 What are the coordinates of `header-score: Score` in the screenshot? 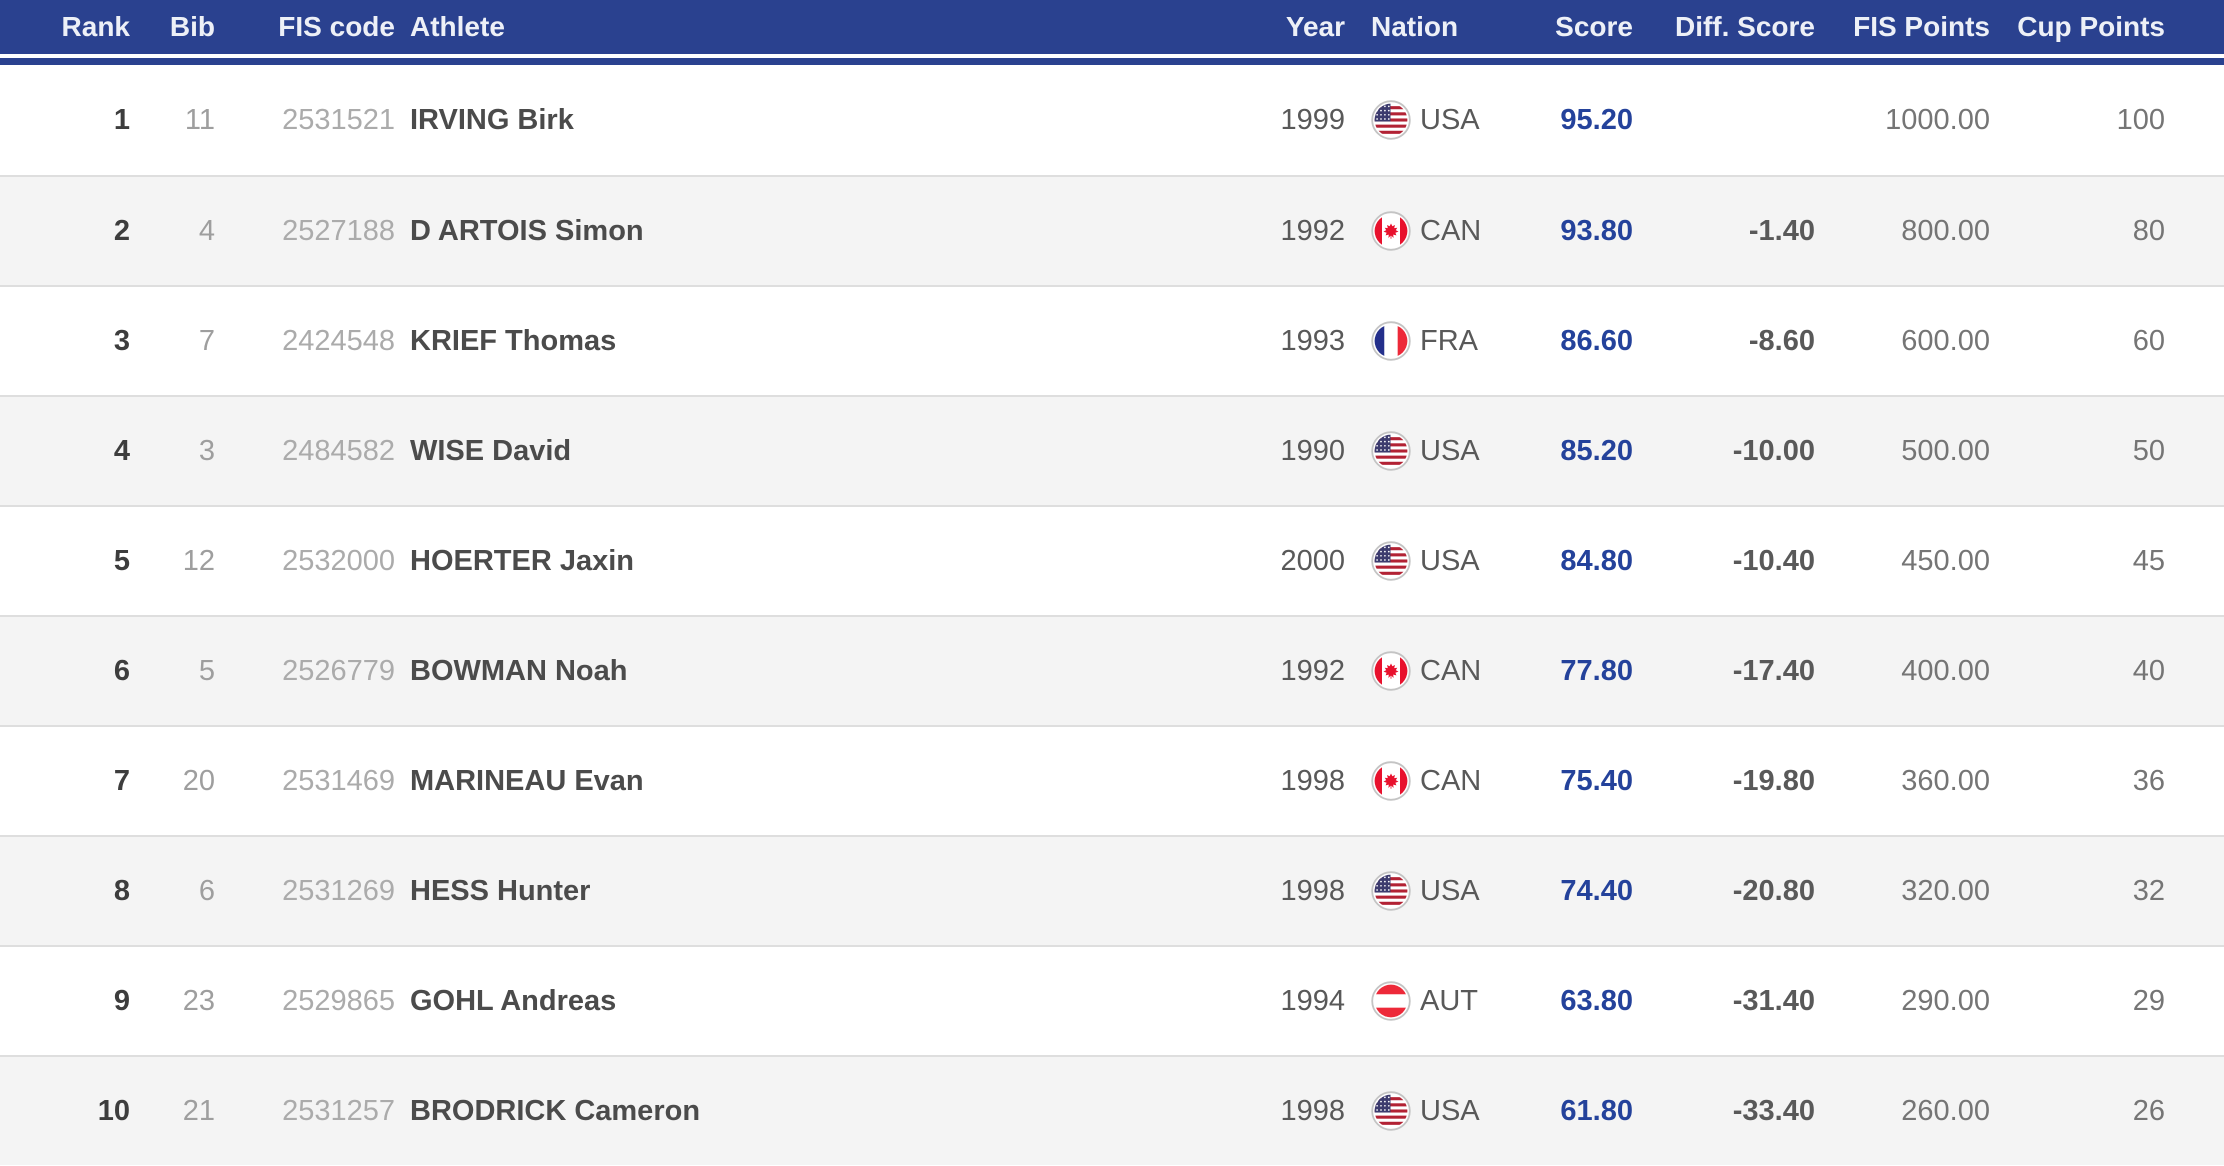 It's located at (1594, 26).